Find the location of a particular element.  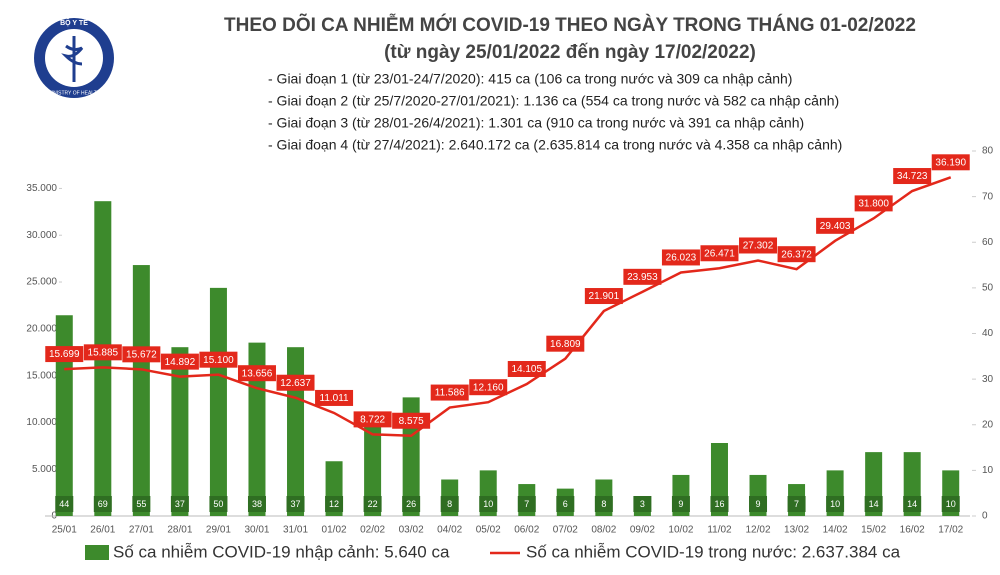

bar-label: 50 is located at coordinates (218, 504).